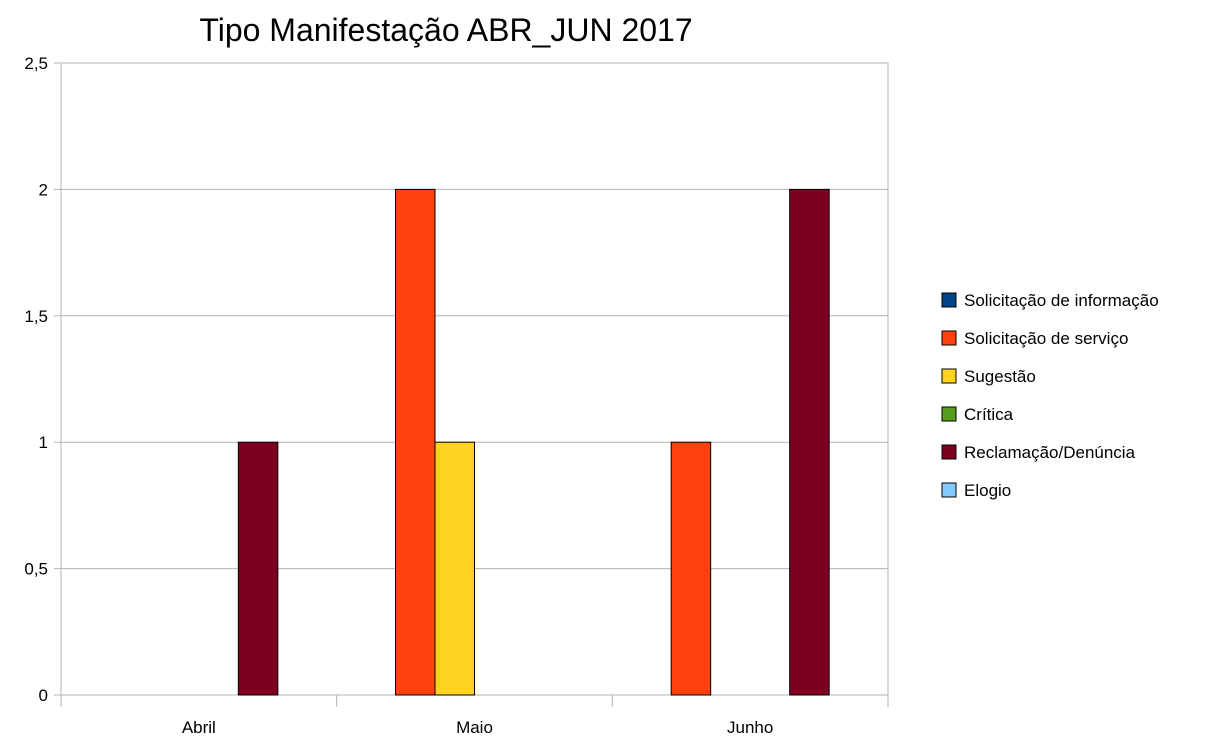 The height and width of the screenshot is (738, 1214). Describe the element at coordinates (199, 727) in the screenshot. I see `x-tick-label: Abril` at that location.